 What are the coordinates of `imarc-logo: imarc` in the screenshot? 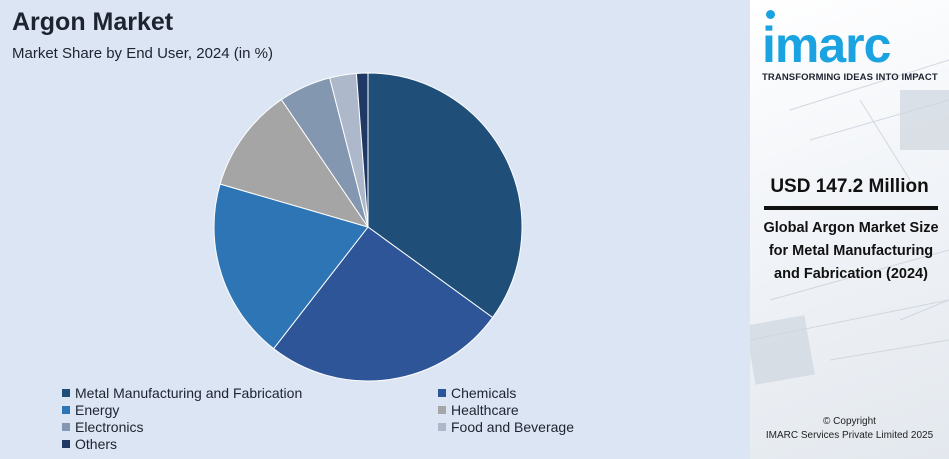 It's located at (852, 46).